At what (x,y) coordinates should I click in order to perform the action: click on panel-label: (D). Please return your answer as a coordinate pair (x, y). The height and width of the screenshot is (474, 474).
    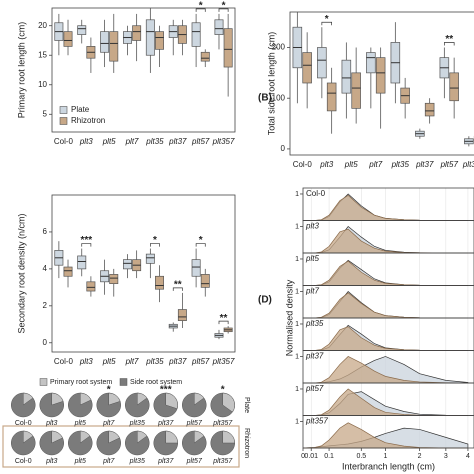
    Looking at the image, I should click on (265, 300).